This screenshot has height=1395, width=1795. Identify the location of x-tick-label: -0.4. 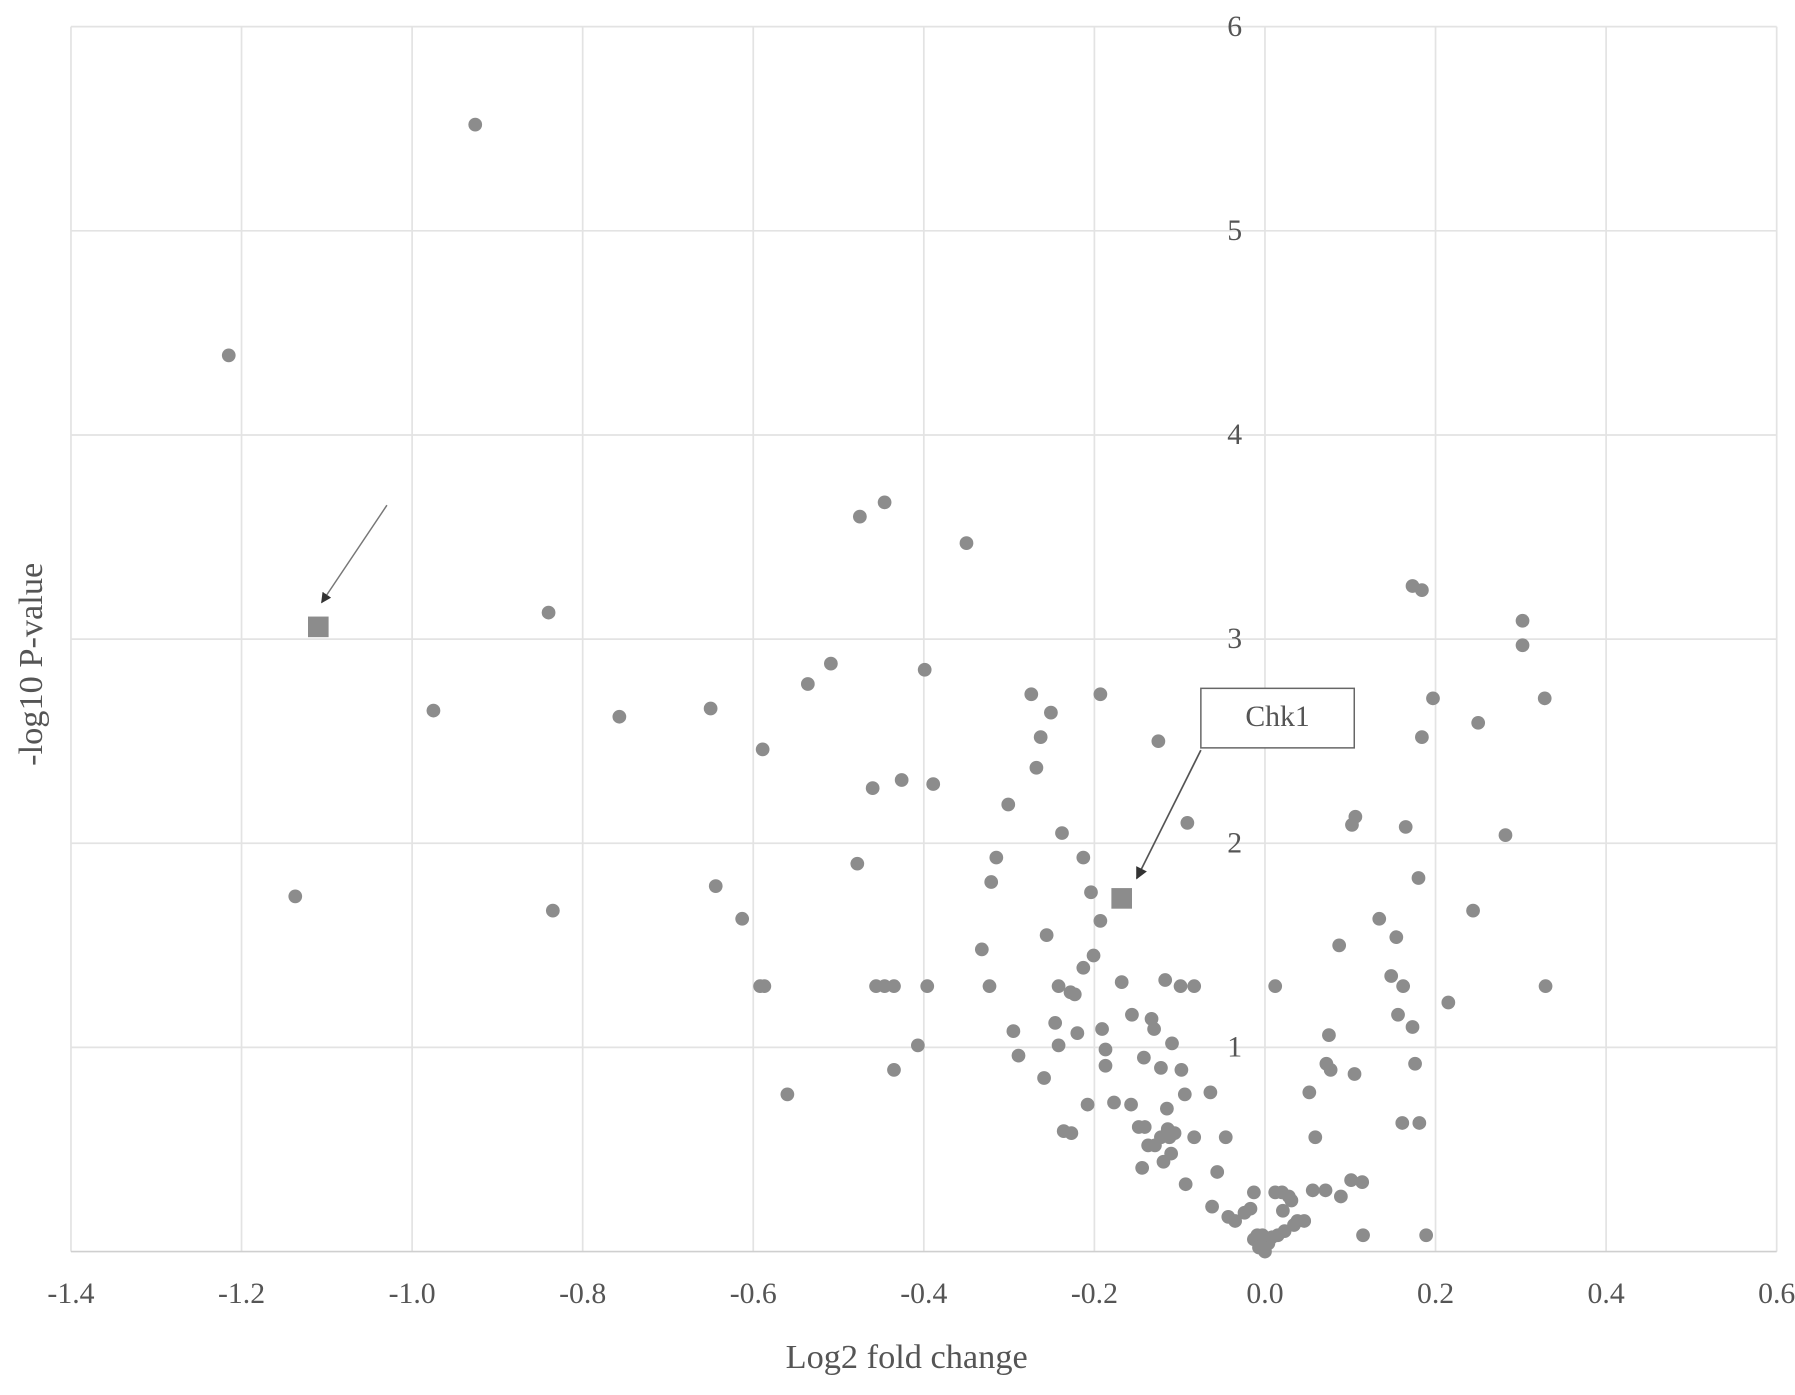
(923, 1293).